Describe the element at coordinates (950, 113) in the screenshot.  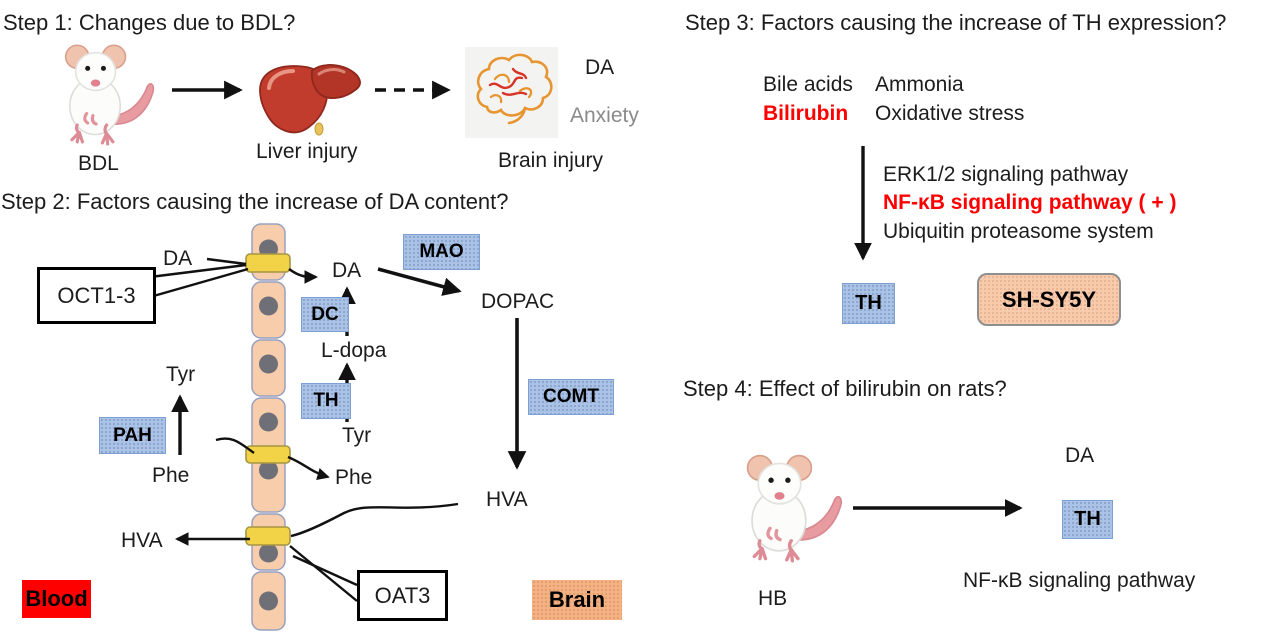
I see `step3-factor-oxidative-stress: Oxidative stress` at that location.